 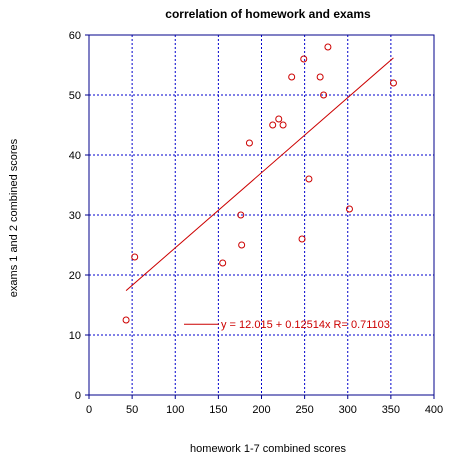 I want to click on y-tick-label: 10, so click(x=75, y=336).